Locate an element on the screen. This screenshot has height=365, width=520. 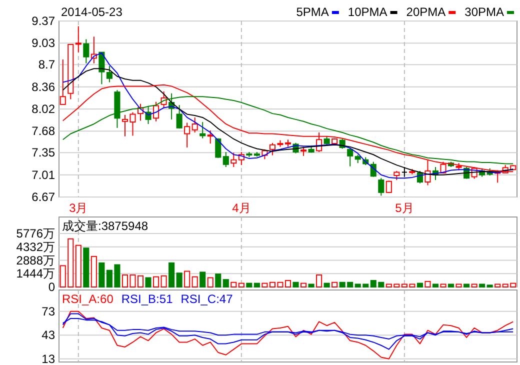
y-tick-label: 8.7 is located at coordinates (47, 65).